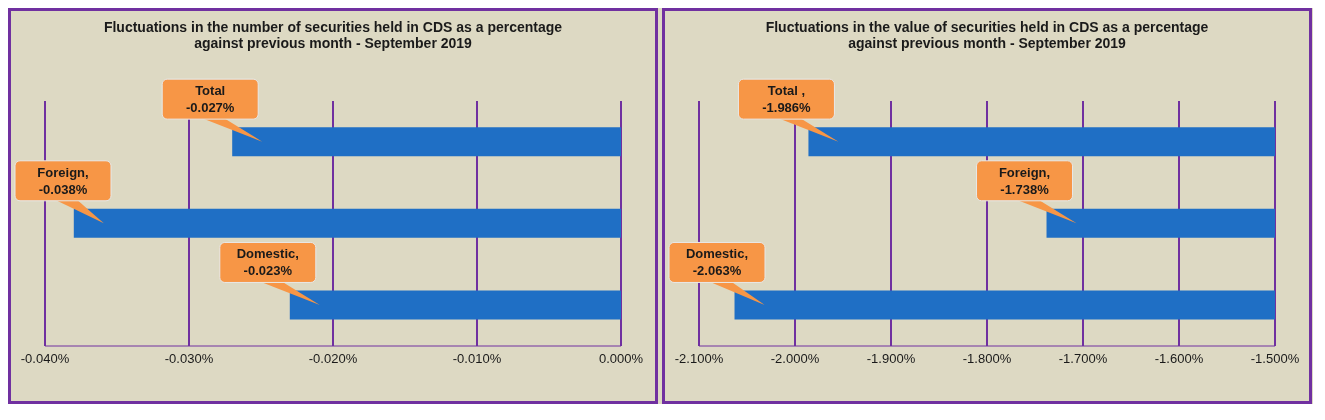  What do you see at coordinates (987, 359) in the screenshot?
I see `x-tick-label: -1.800%` at bounding box center [987, 359].